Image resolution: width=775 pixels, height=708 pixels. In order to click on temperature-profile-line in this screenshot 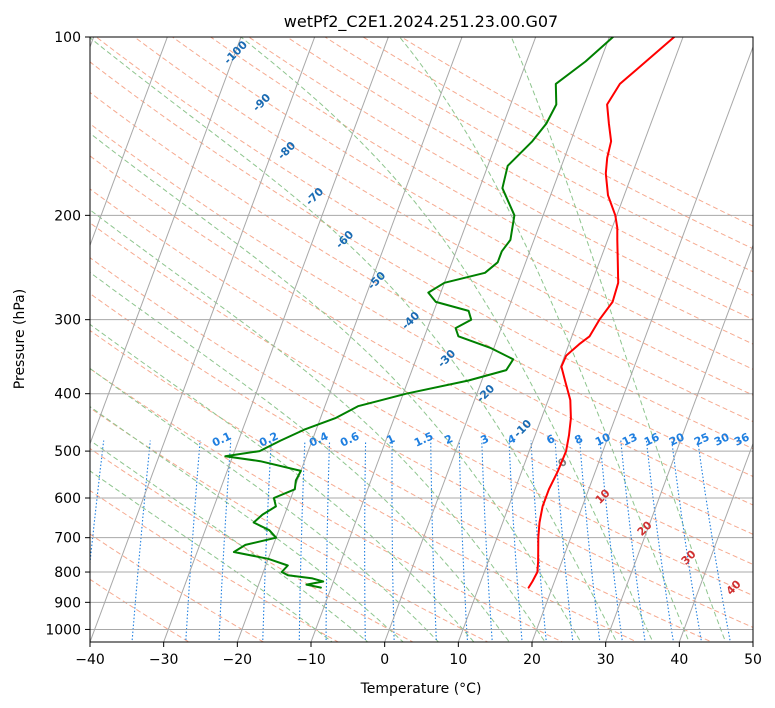, I will do `click(601, 313)`.